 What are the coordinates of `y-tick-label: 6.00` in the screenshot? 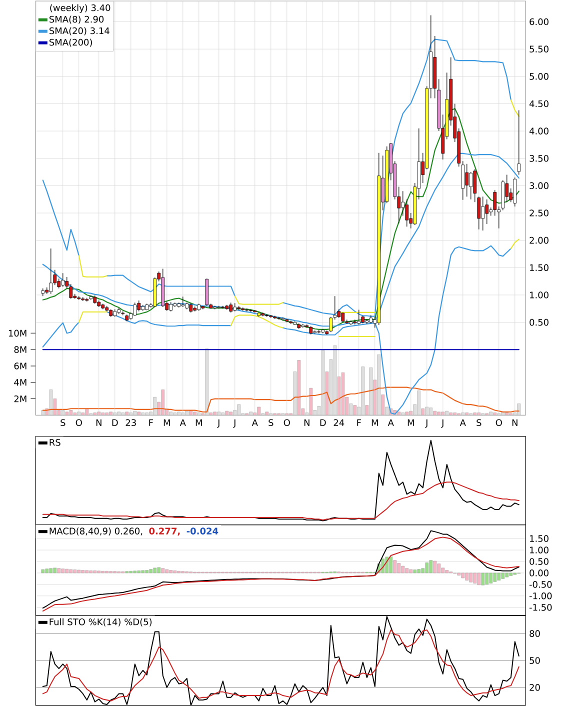 It's located at (539, 22).